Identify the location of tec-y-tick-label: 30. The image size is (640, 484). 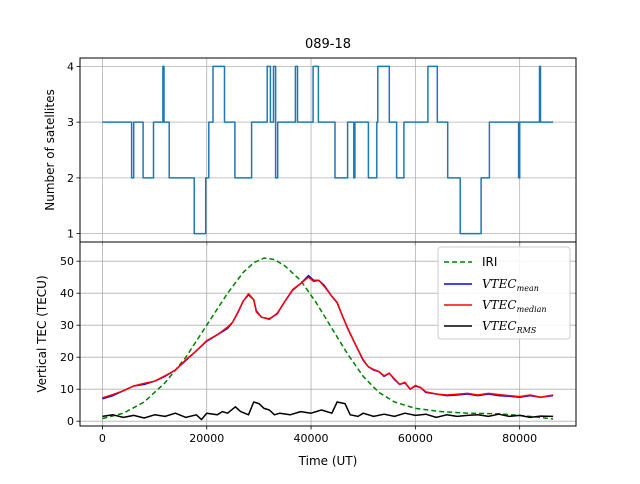
(67, 325).